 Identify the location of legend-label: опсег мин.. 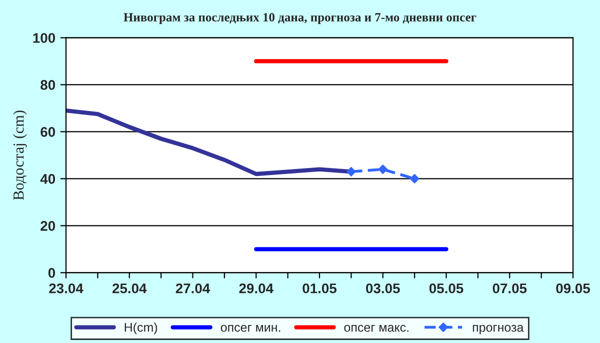
(250, 328).